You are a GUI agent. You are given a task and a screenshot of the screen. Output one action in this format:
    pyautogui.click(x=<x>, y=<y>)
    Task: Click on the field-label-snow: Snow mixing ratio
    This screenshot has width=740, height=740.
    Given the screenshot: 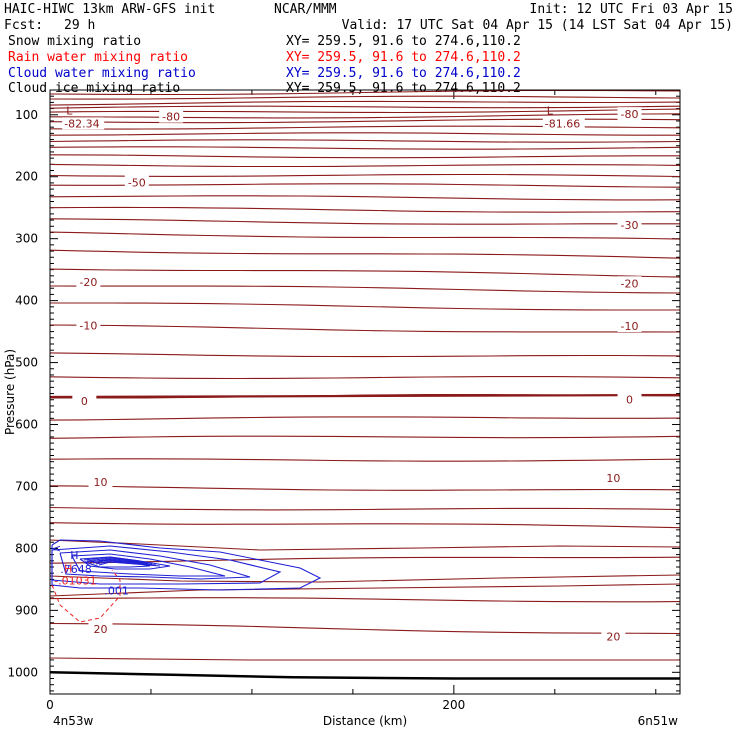 What is the action you would take?
    pyautogui.click(x=74, y=41)
    